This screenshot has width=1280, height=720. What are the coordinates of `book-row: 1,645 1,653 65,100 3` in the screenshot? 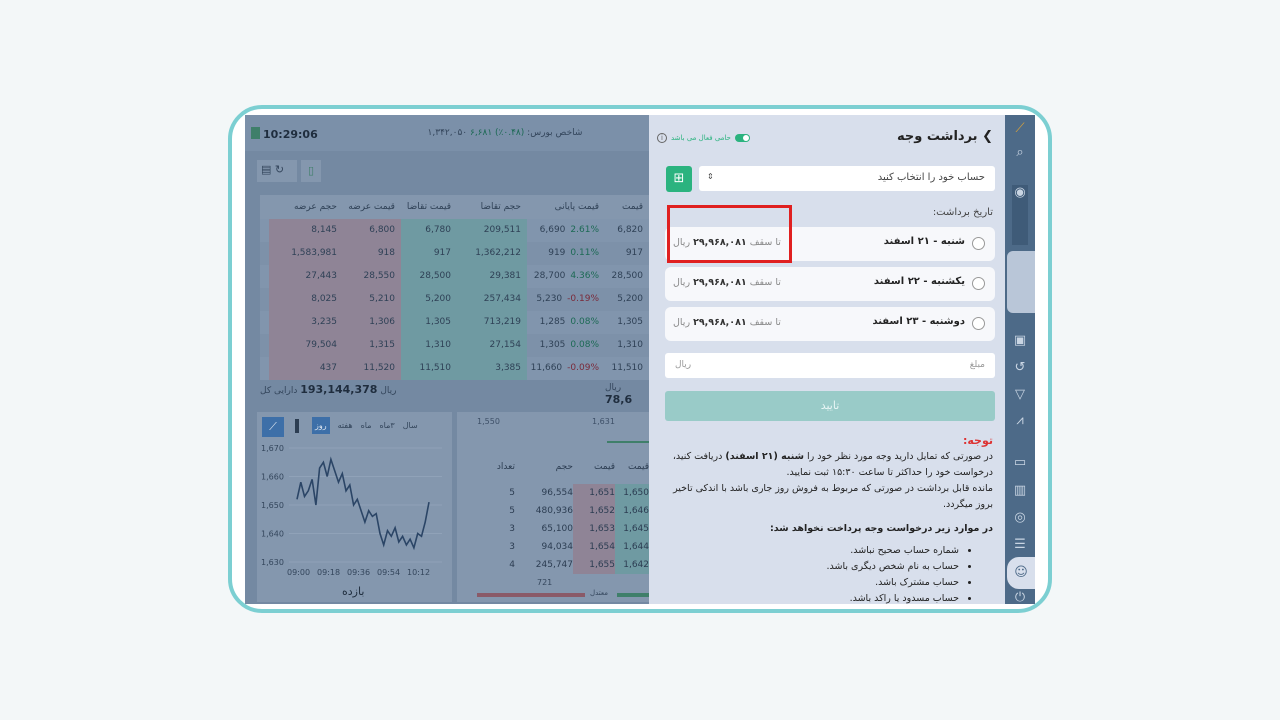 It's located at (558, 529).